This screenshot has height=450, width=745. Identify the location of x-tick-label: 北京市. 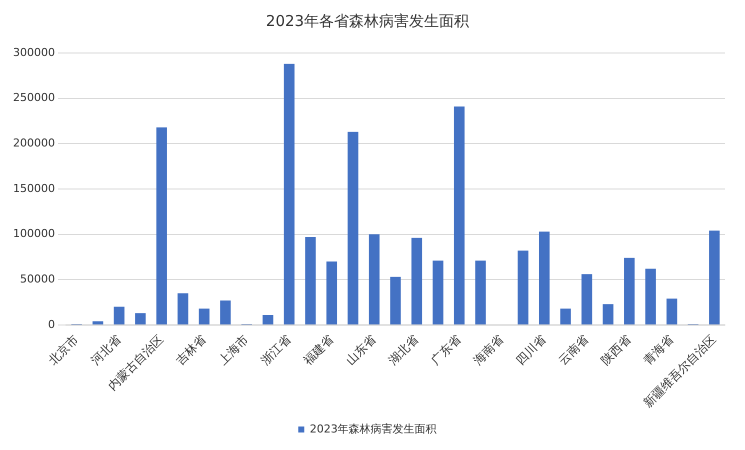
(63, 350).